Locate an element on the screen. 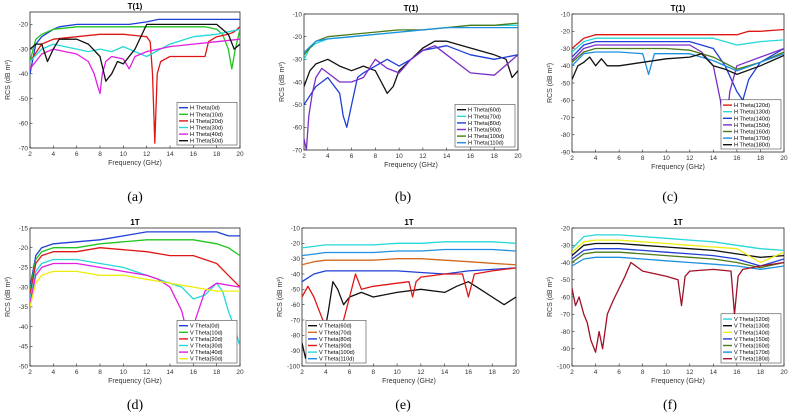 This screenshot has width=800, height=417. chart-f-xtick-label: 2 is located at coordinates (572, 372).